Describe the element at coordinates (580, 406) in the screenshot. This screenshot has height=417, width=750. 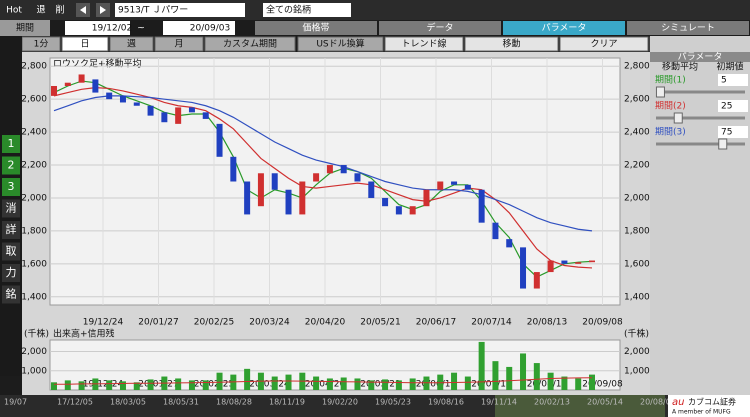
I see `timeline-window` at that location.